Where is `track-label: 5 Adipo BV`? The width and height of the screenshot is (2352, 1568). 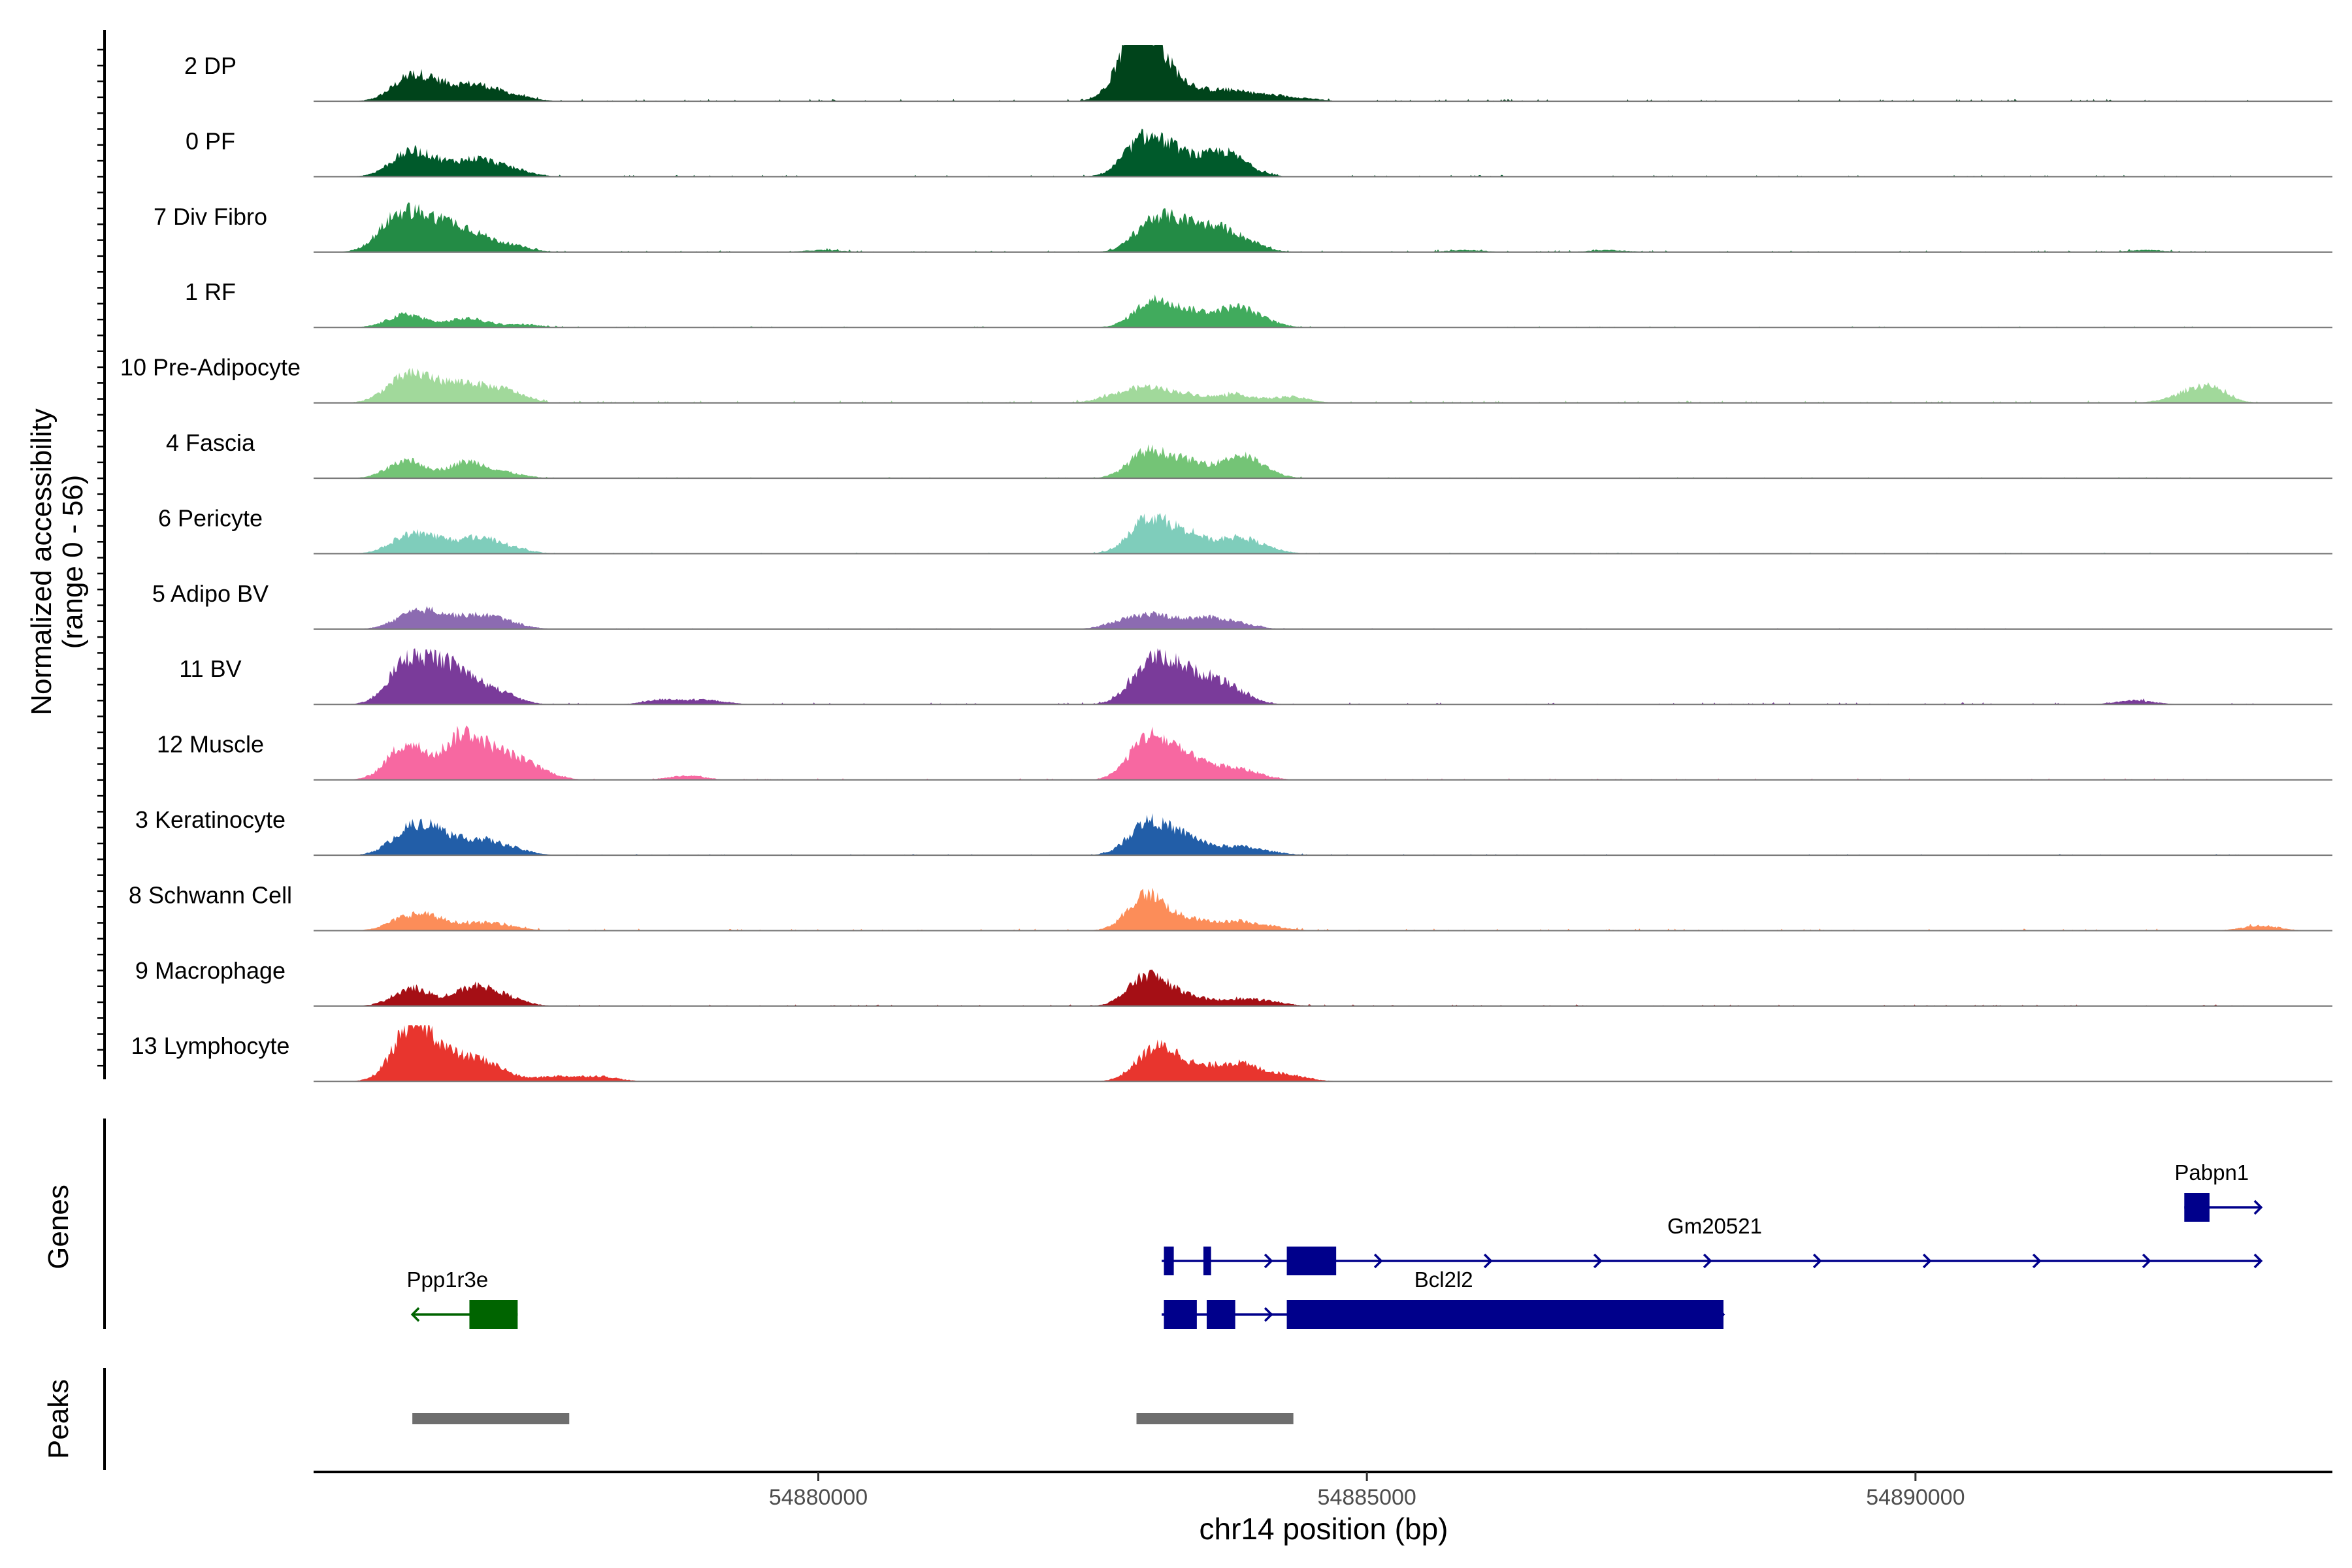
track-label: 5 Adipo BV is located at coordinates (210, 593).